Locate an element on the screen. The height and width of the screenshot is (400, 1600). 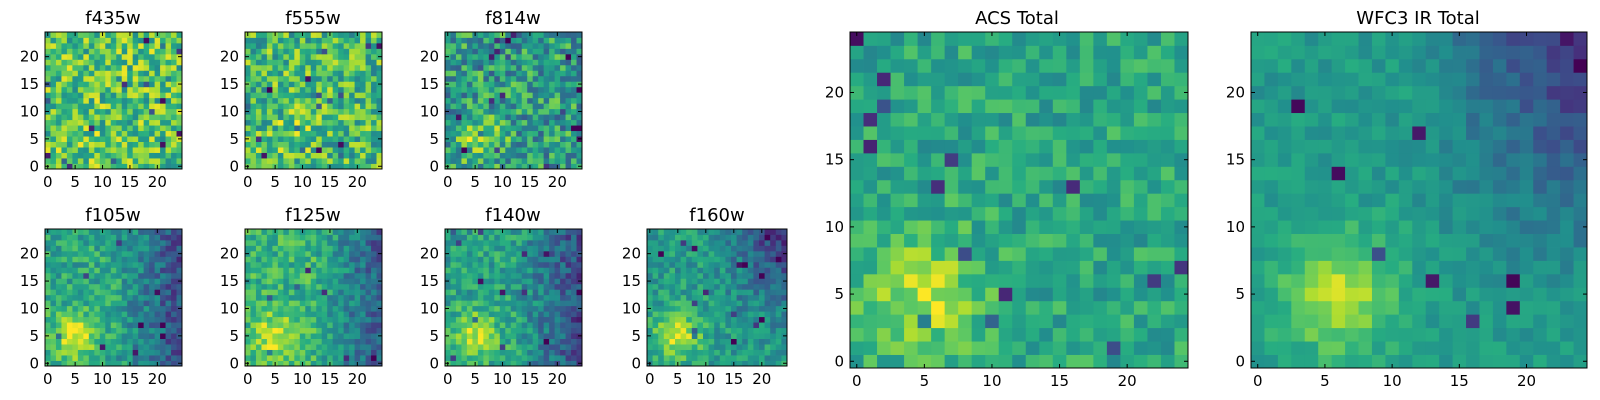
y-tick-label: 15 is located at coordinates (29, 281).